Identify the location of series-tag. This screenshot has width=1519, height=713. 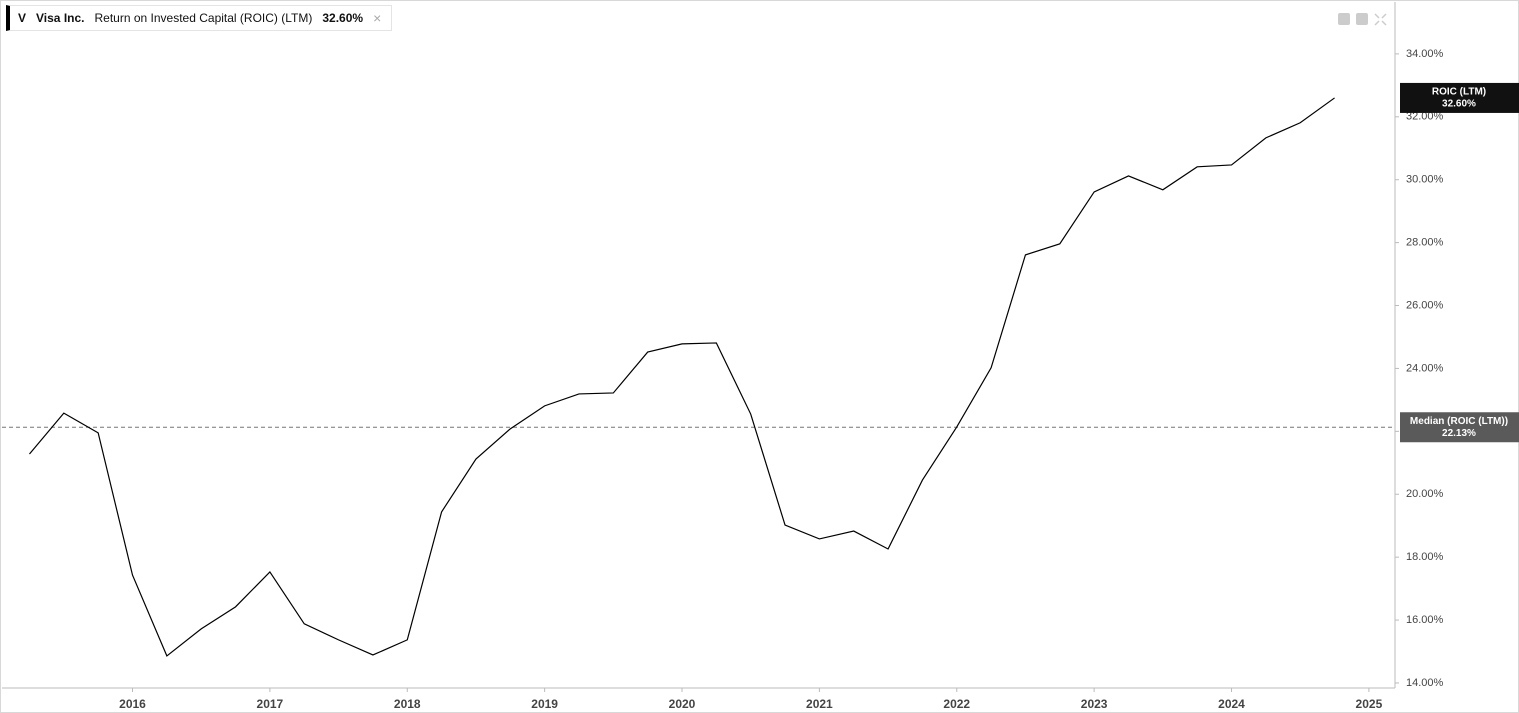
(1459, 97).